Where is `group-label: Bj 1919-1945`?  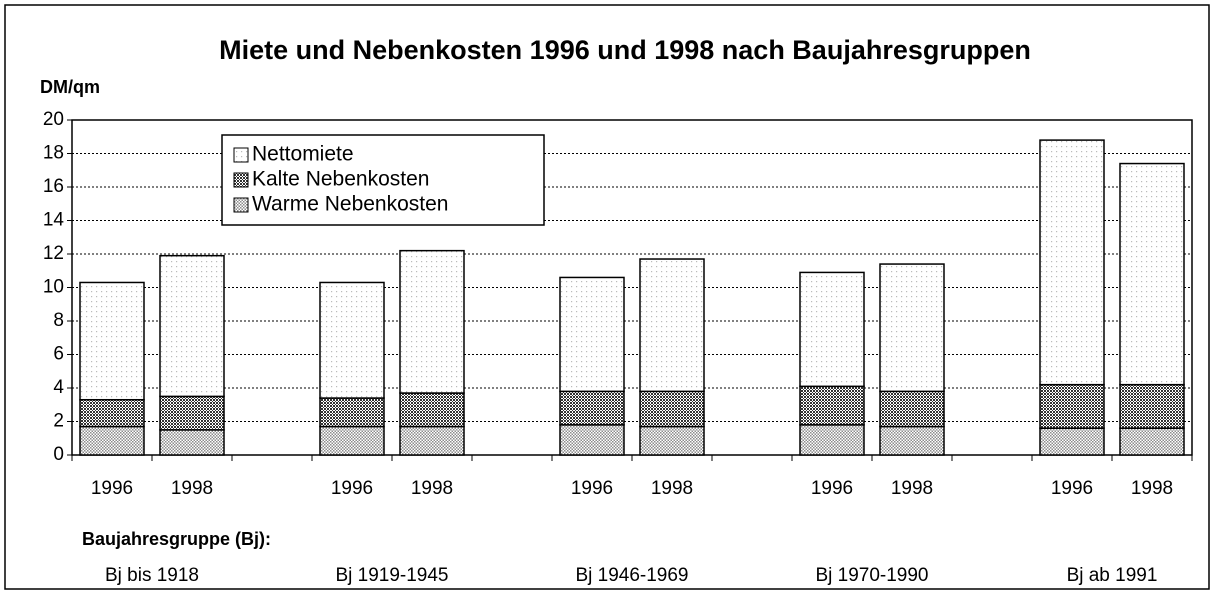
group-label: Bj 1919-1945 is located at coordinates (391, 575).